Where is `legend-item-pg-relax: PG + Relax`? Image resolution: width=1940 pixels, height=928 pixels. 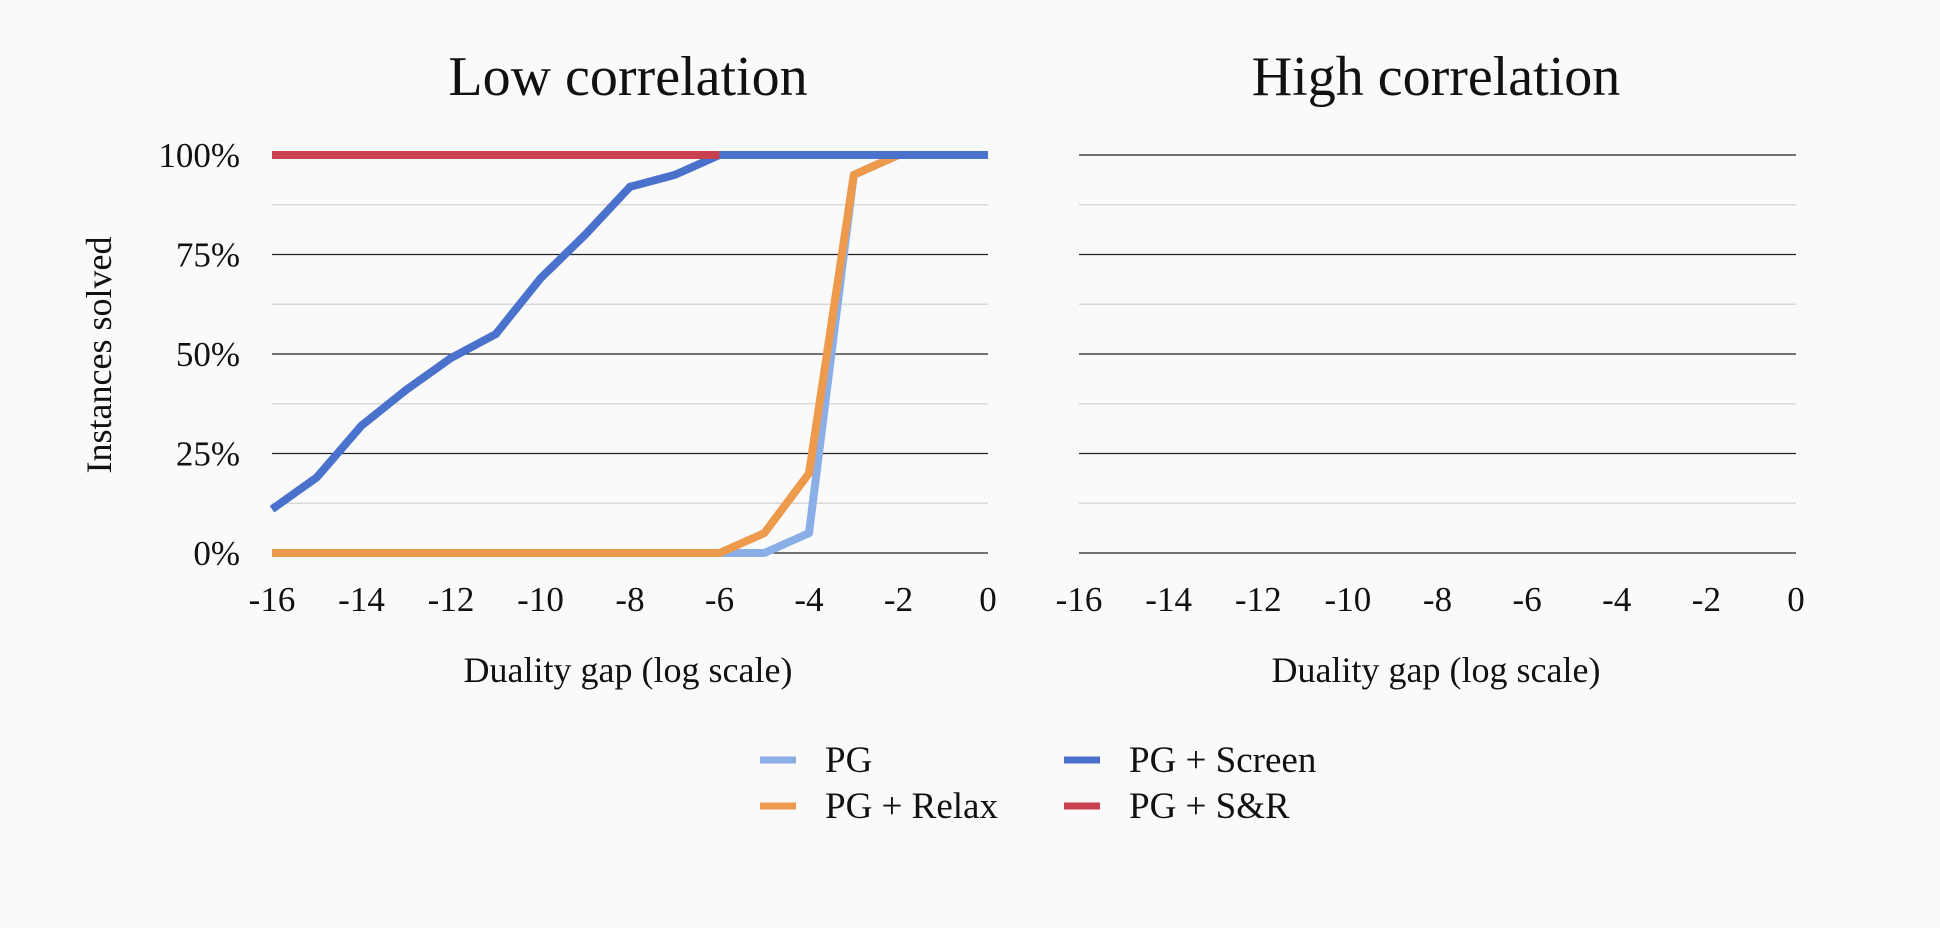
legend-item-pg-relax: PG + Relax is located at coordinates (879, 806).